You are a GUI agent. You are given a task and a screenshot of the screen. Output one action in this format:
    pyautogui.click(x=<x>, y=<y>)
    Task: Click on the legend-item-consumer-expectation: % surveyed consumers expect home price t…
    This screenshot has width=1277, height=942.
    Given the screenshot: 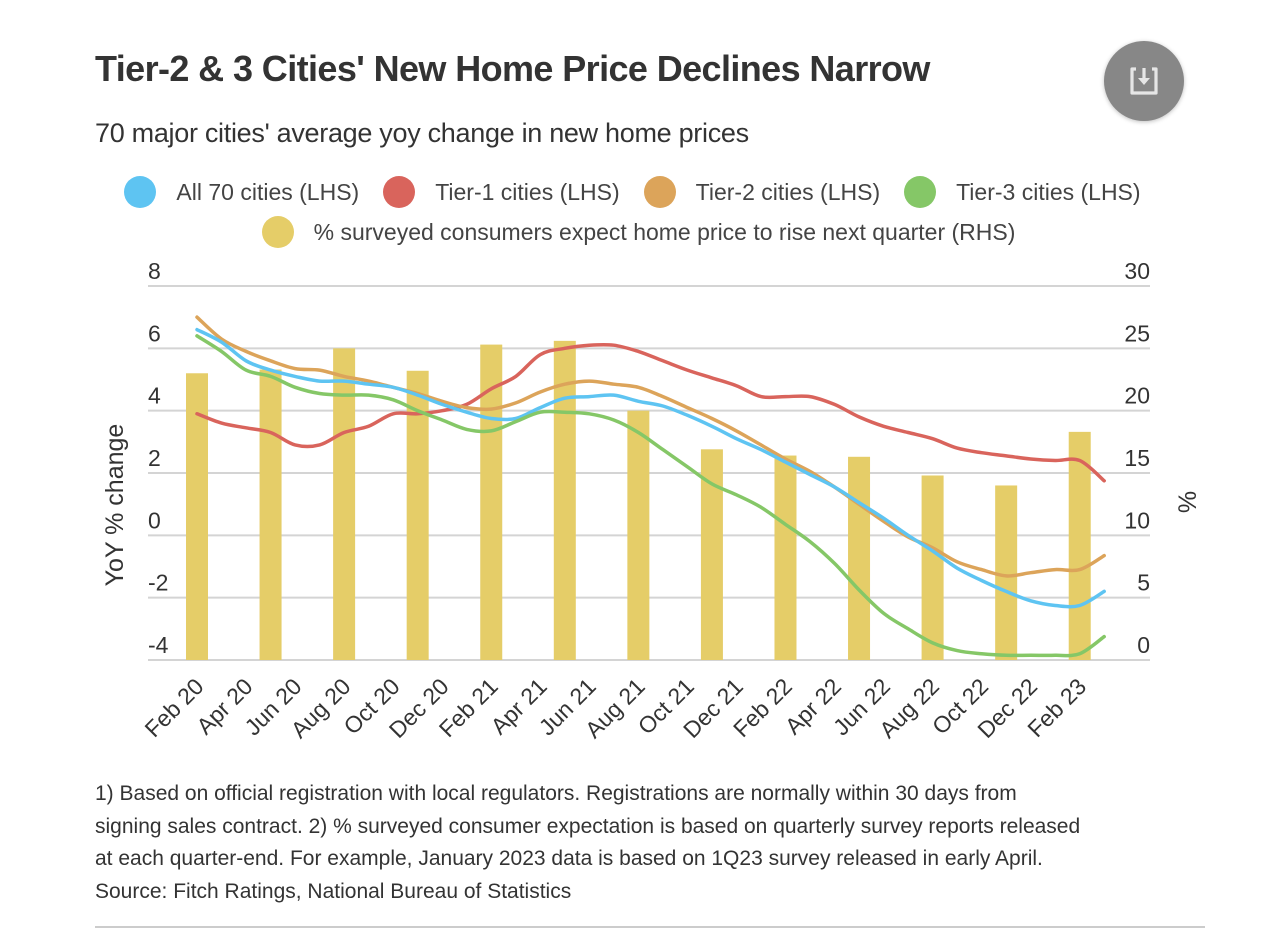 What is the action you would take?
    pyautogui.click(x=638, y=232)
    